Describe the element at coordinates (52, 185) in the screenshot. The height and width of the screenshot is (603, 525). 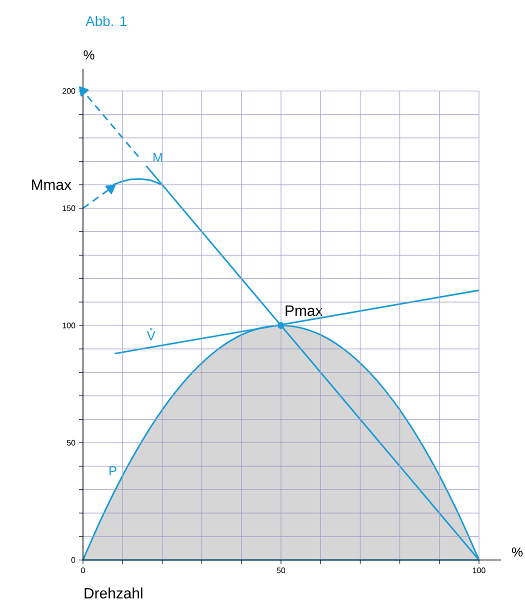
I see `text: Mmax` at that location.